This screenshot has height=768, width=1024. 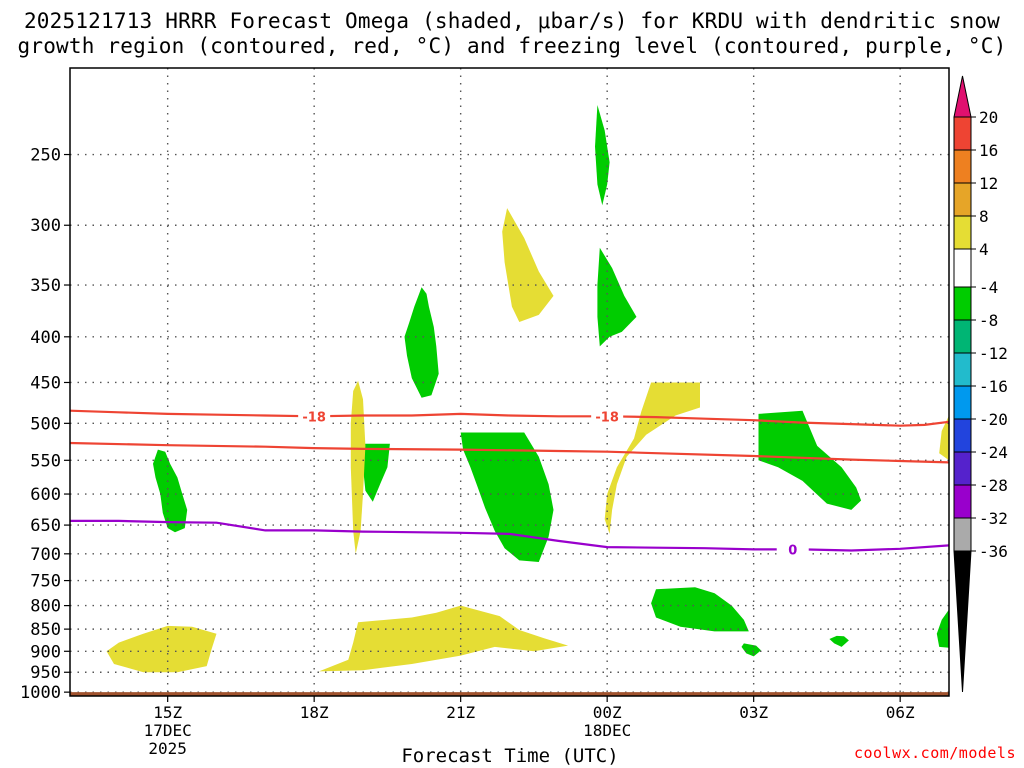 What do you see at coordinates (45, 582) in the screenshot?
I see `y-tick-label-750: 750` at bounding box center [45, 582].